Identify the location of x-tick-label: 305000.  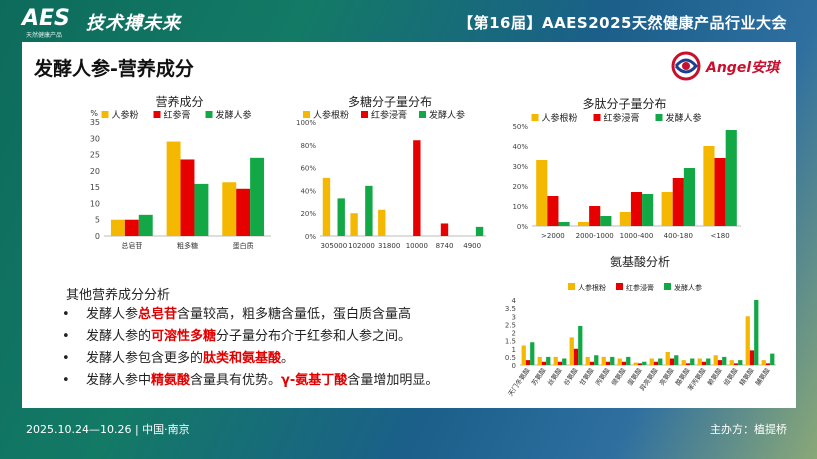
(333, 246).